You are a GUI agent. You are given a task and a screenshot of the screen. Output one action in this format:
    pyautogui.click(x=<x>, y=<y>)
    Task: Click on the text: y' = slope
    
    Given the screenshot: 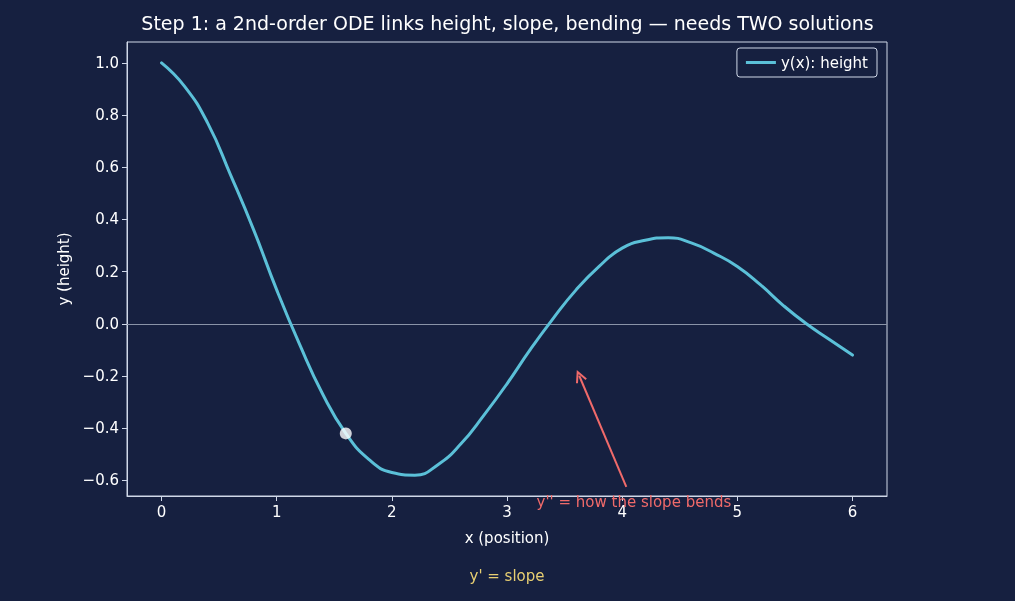 What is the action you would take?
    pyautogui.click(x=507, y=576)
    